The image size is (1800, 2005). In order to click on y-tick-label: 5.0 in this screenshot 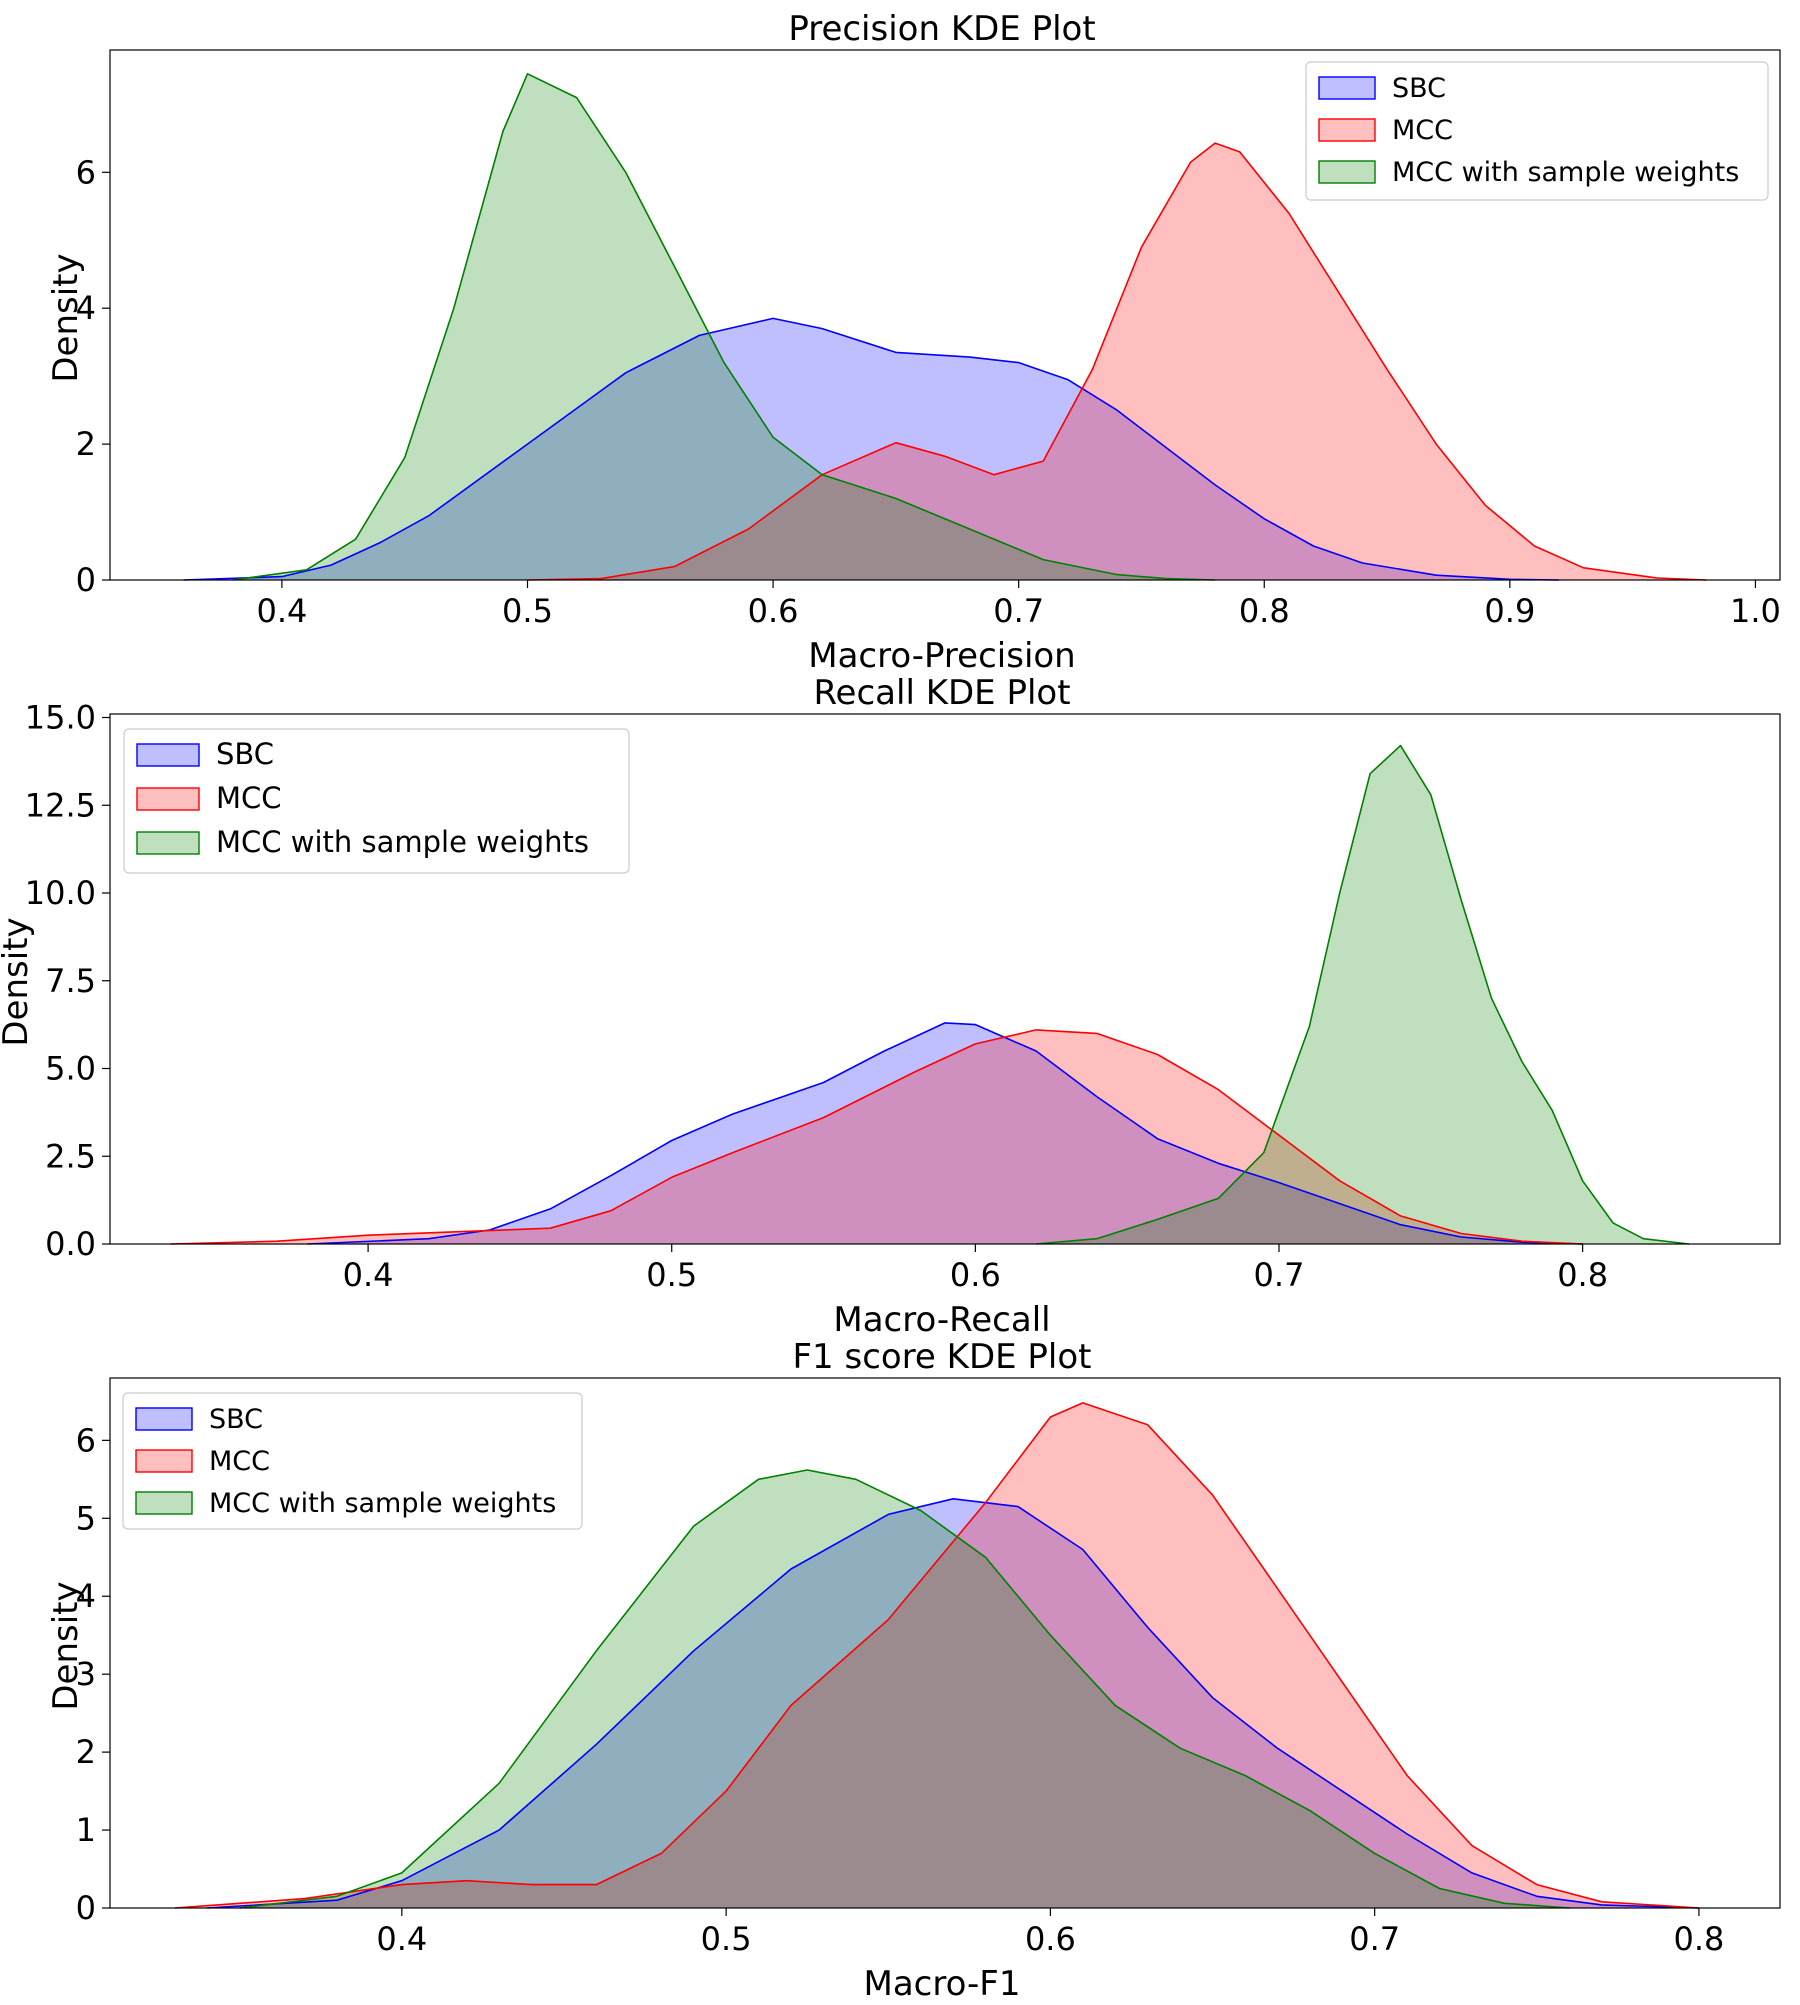, I will do `click(70, 1069)`.